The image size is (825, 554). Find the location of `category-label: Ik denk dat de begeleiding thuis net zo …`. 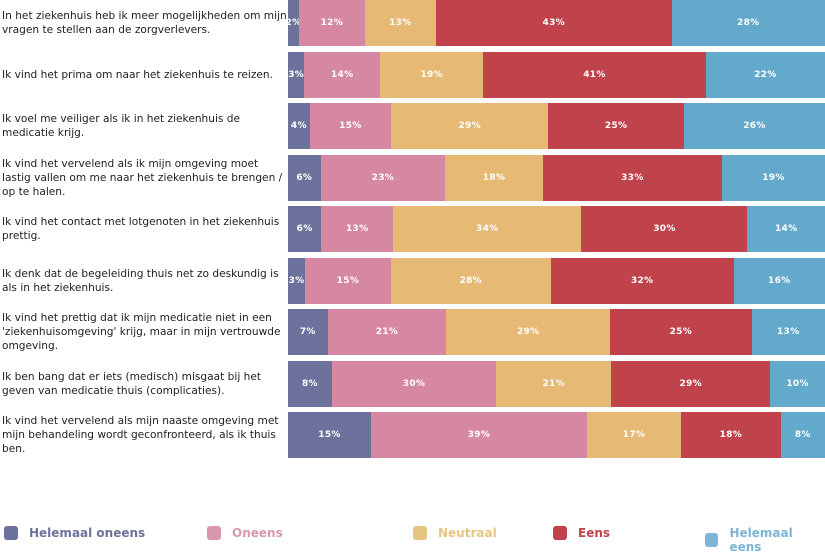

category-label: Ik denk dat de begeleiding thuis net zo … is located at coordinates (140, 280).